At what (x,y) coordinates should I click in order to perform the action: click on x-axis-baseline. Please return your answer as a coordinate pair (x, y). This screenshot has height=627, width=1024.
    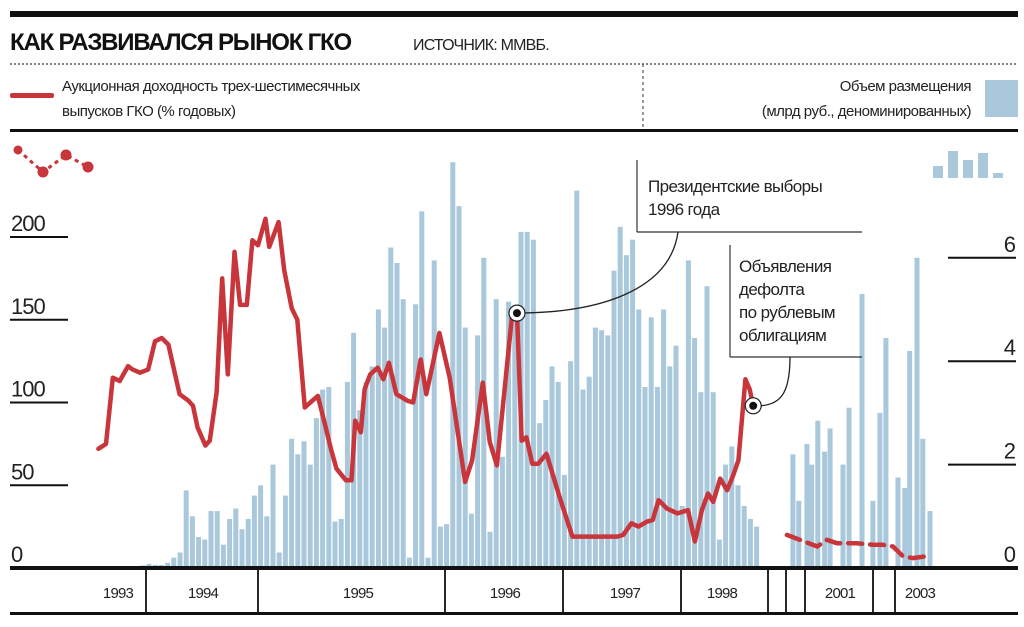
    Looking at the image, I should click on (514, 568).